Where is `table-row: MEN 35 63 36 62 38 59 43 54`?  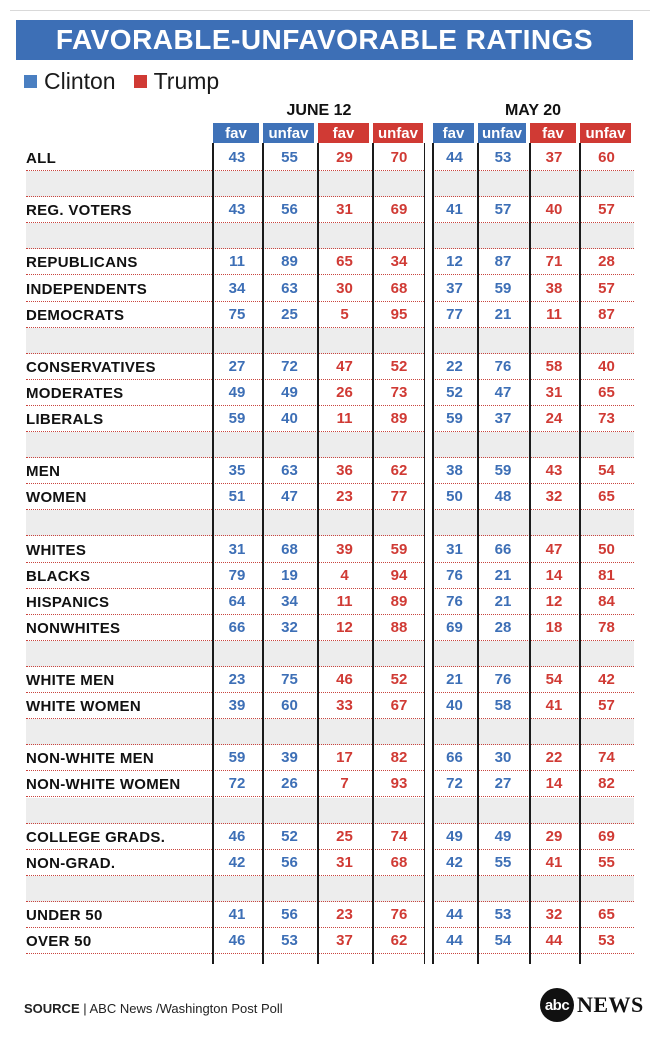
table-row: MEN 35 63 36 62 38 59 43 54 is located at coordinates (330, 471).